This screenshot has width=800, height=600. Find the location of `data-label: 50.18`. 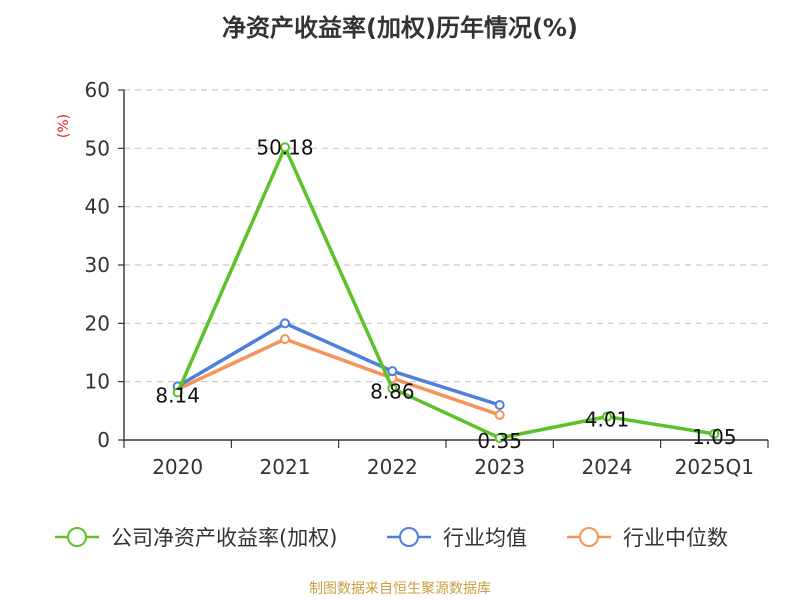

data-label: 50.18 is located at coordinates (284, 147).